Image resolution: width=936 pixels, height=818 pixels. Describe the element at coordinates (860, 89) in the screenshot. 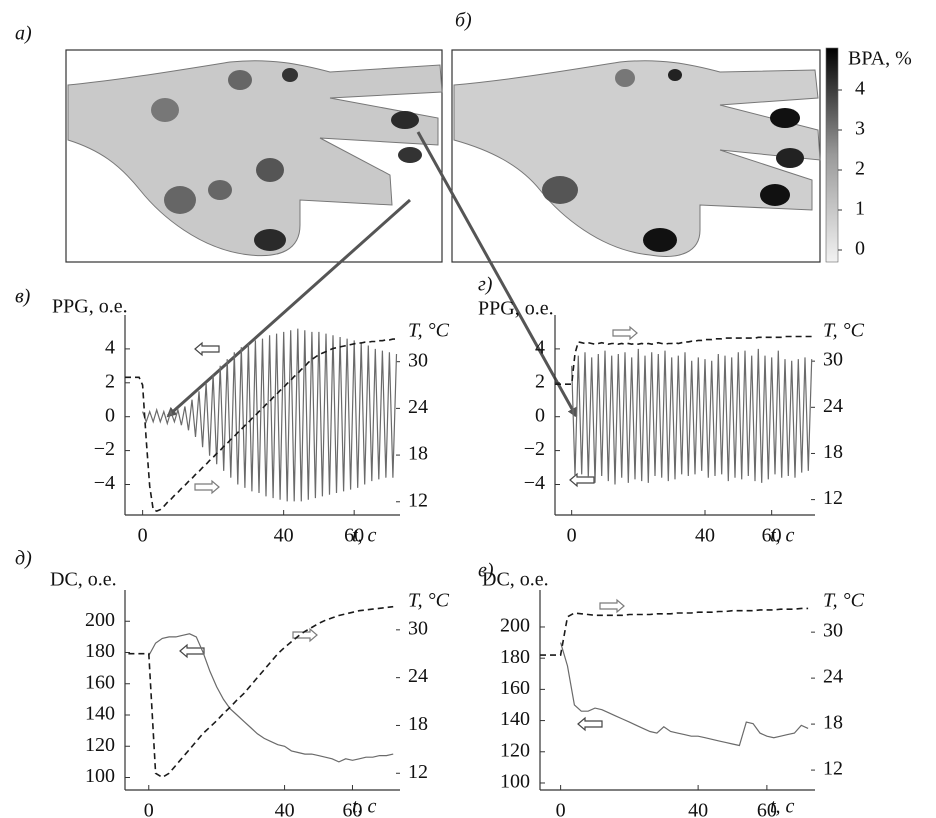

I see `colorbar-tick-label: 4` at that location.